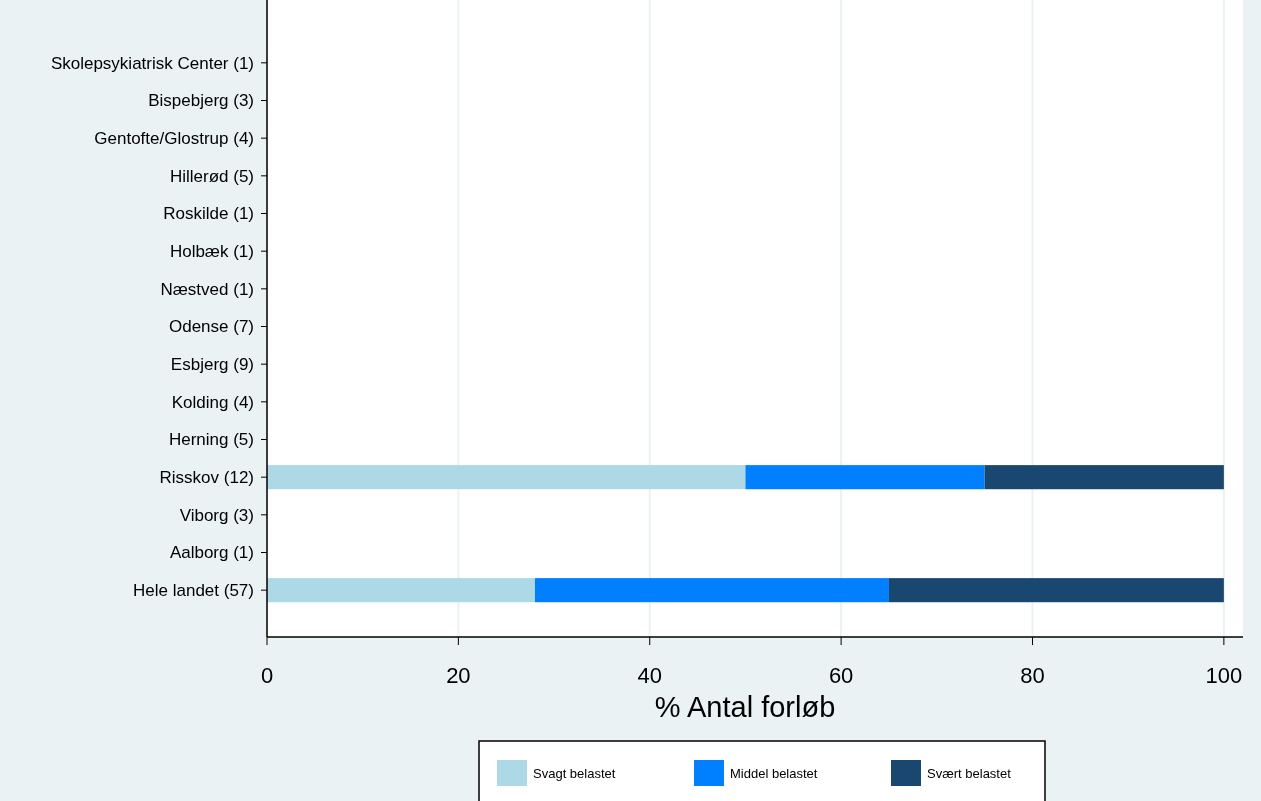 Image resolution: width=1261 pixels, height=801 pixels. What do you see at coordinates (211, 440) in the screenshot?
I see `y-tick-label: Herning (5)` at bounding box center [211, 440].